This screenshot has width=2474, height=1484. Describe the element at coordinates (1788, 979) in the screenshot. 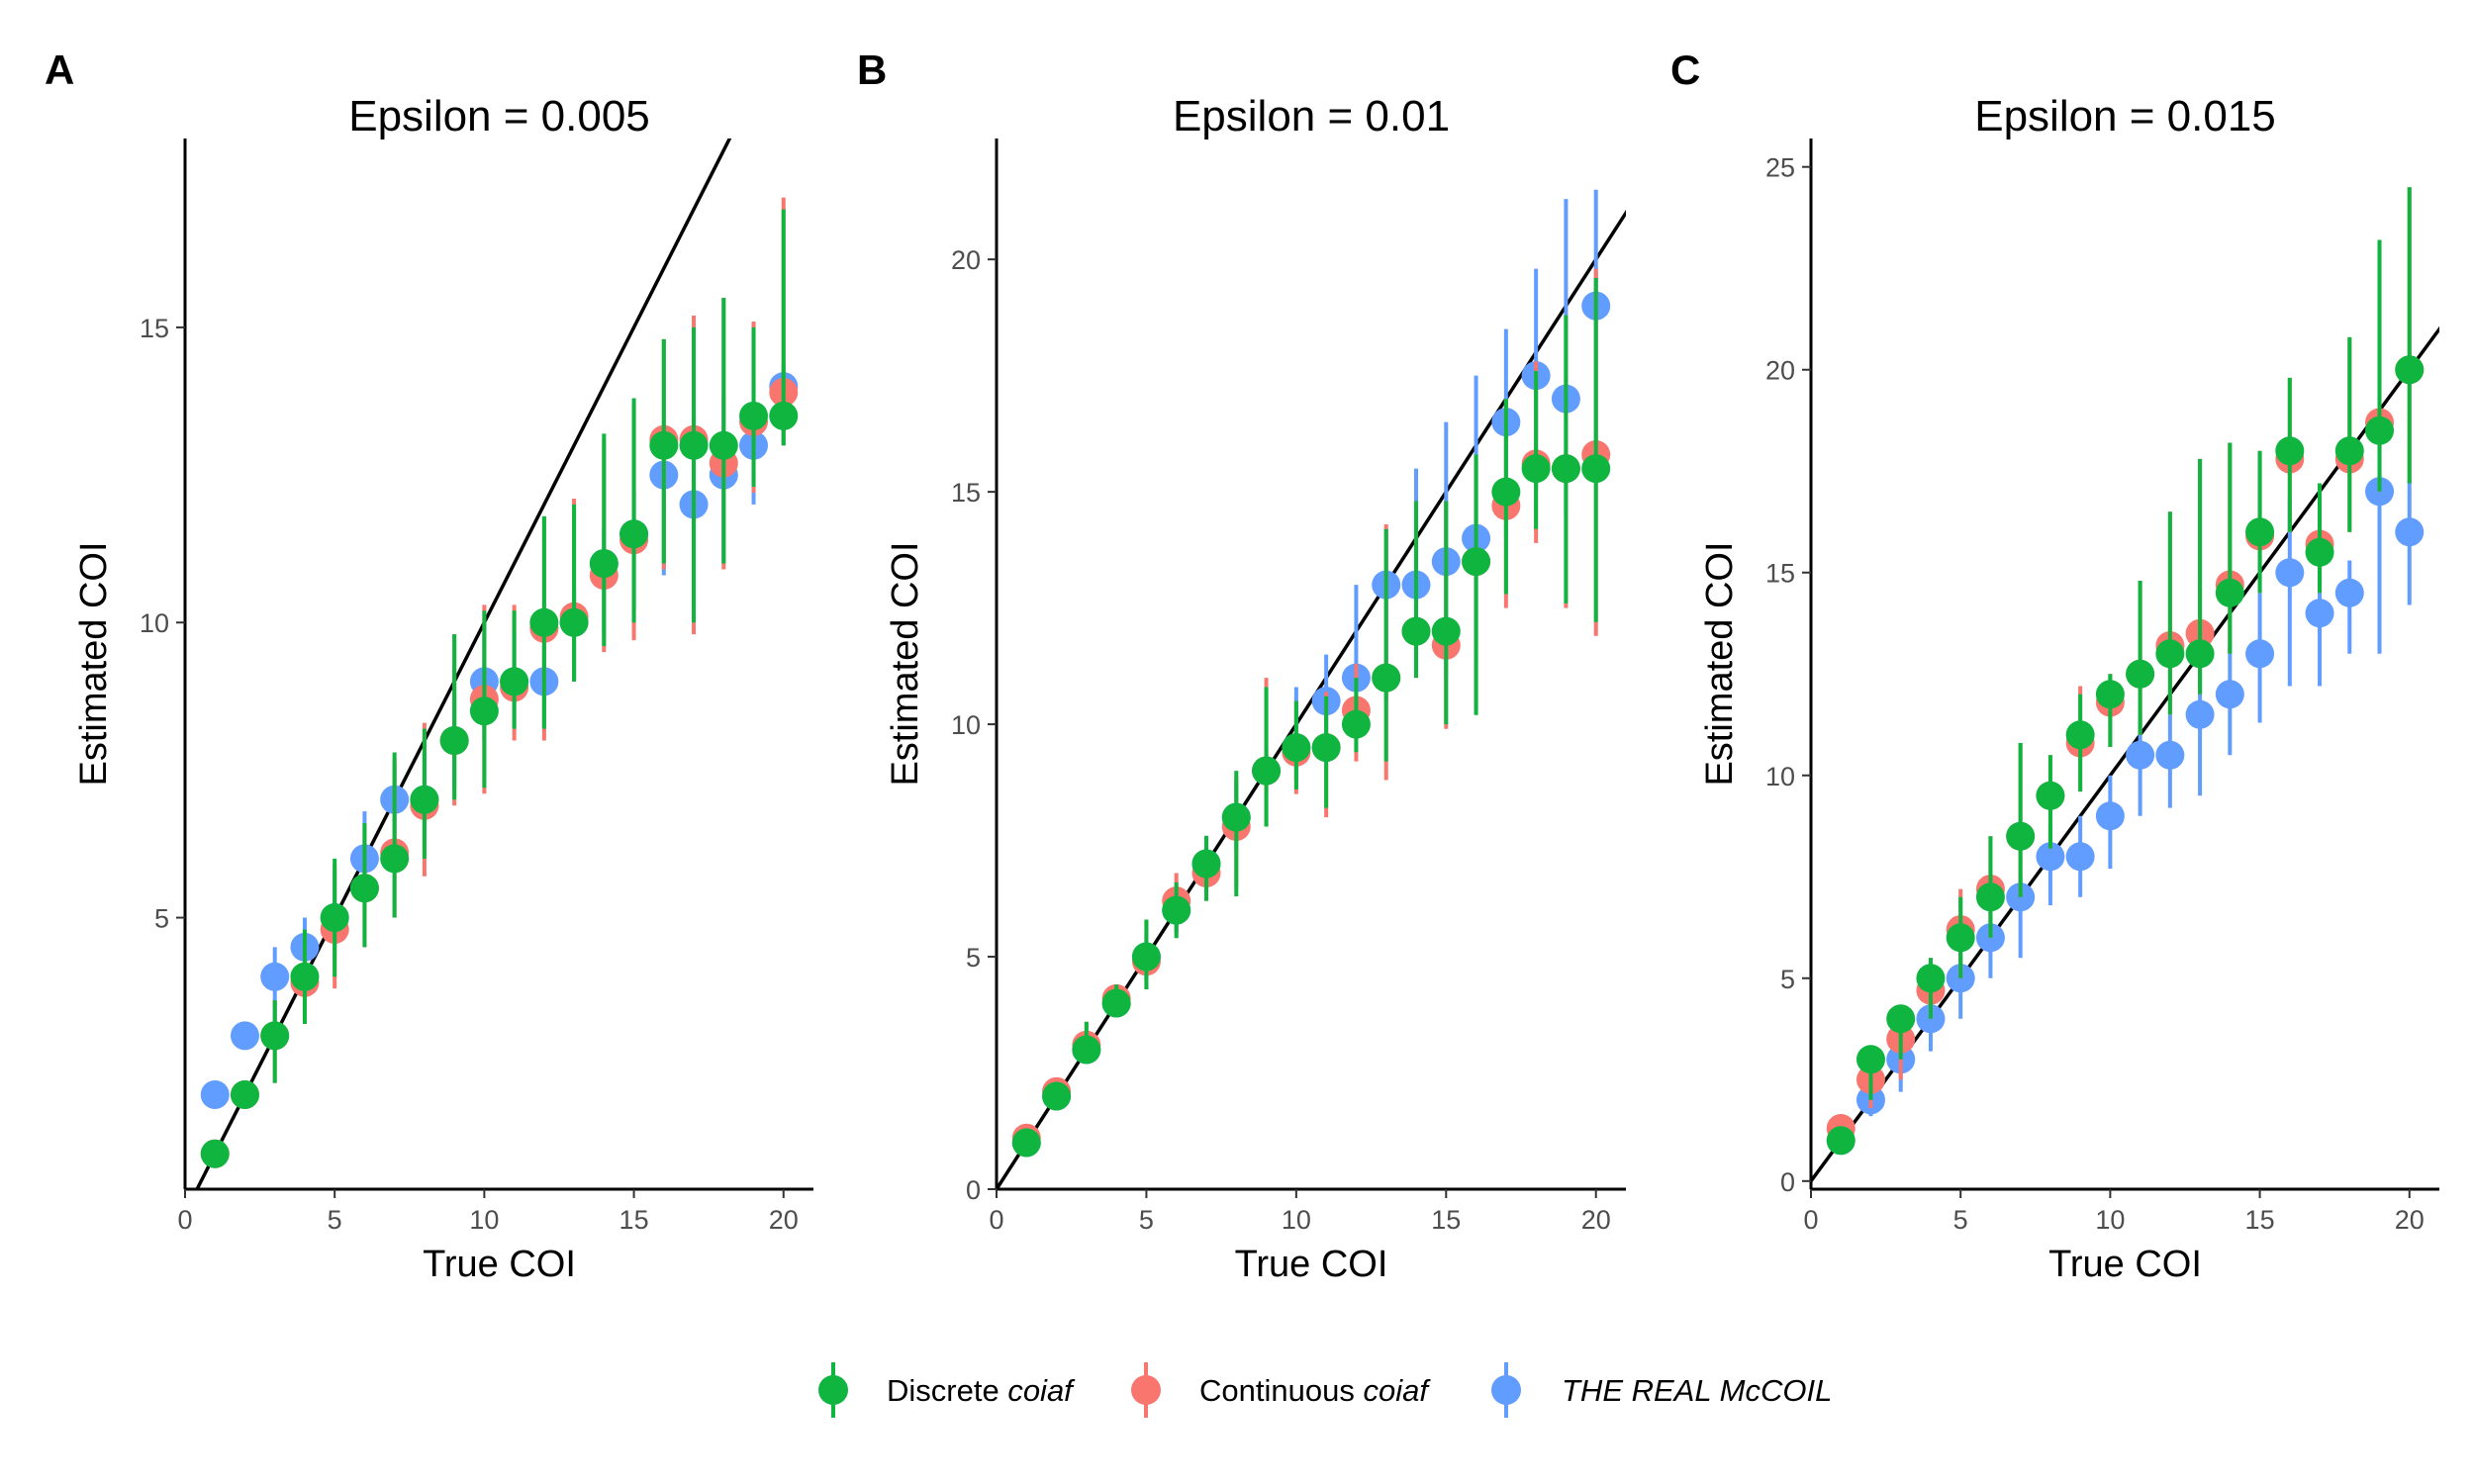

I see `y-tick-label: 5` at that location.